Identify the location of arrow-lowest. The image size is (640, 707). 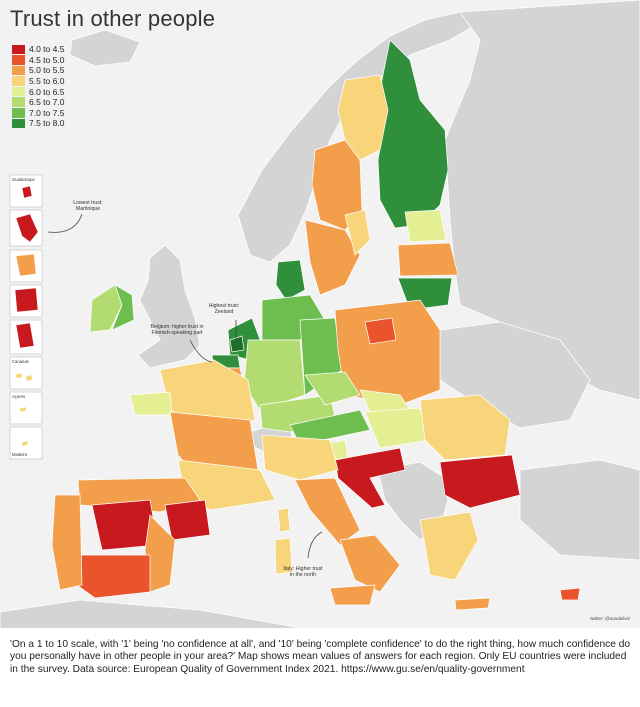
(65, 223).